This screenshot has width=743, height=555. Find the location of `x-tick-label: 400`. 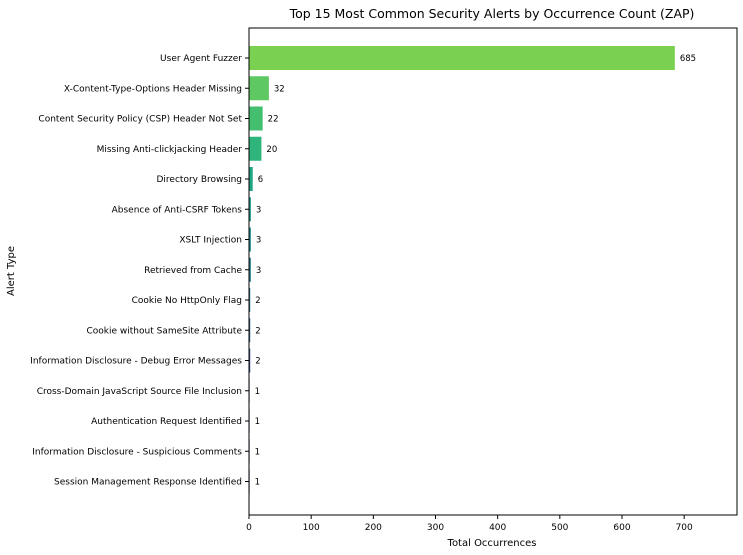

x-tick-label: 400 is located at coordinates (497, 528).